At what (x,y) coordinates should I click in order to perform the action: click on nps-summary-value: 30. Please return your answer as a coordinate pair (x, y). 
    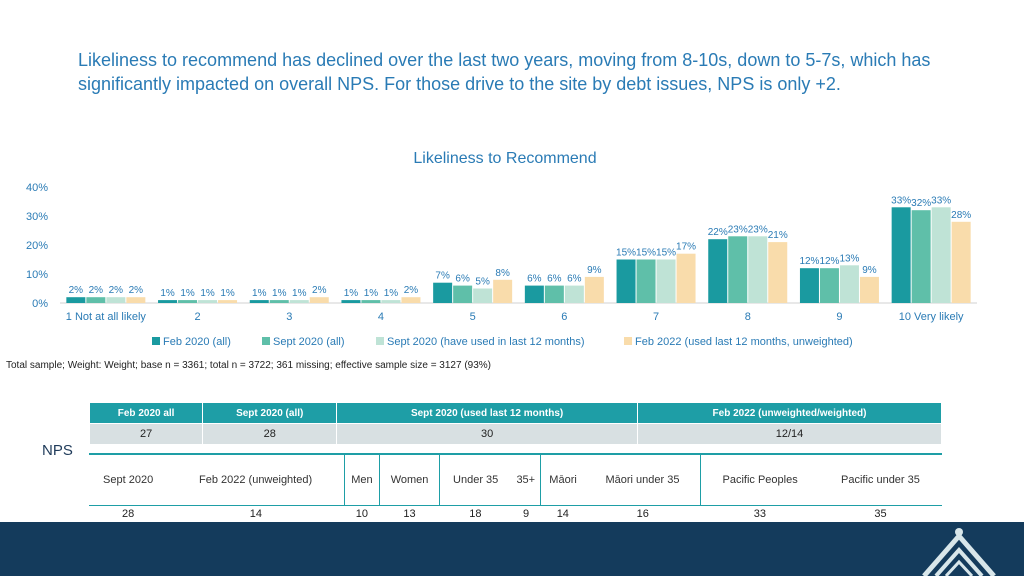
    Looking at the image, I should click on (487, 434).